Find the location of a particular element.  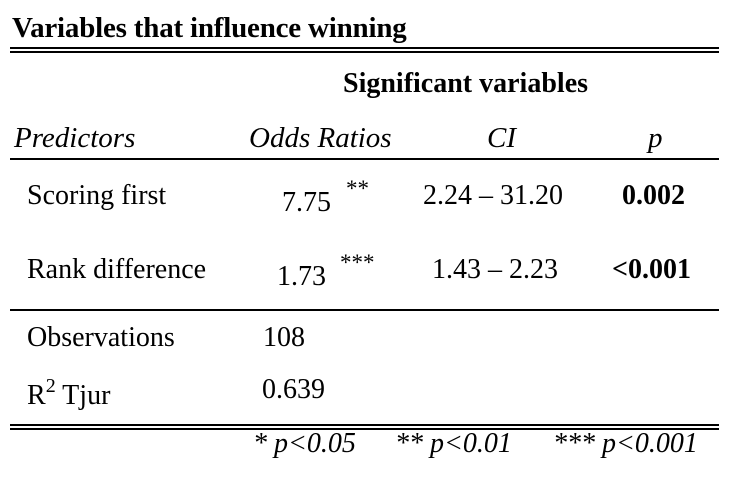

stats-rule is located at coordinates (364, 310).